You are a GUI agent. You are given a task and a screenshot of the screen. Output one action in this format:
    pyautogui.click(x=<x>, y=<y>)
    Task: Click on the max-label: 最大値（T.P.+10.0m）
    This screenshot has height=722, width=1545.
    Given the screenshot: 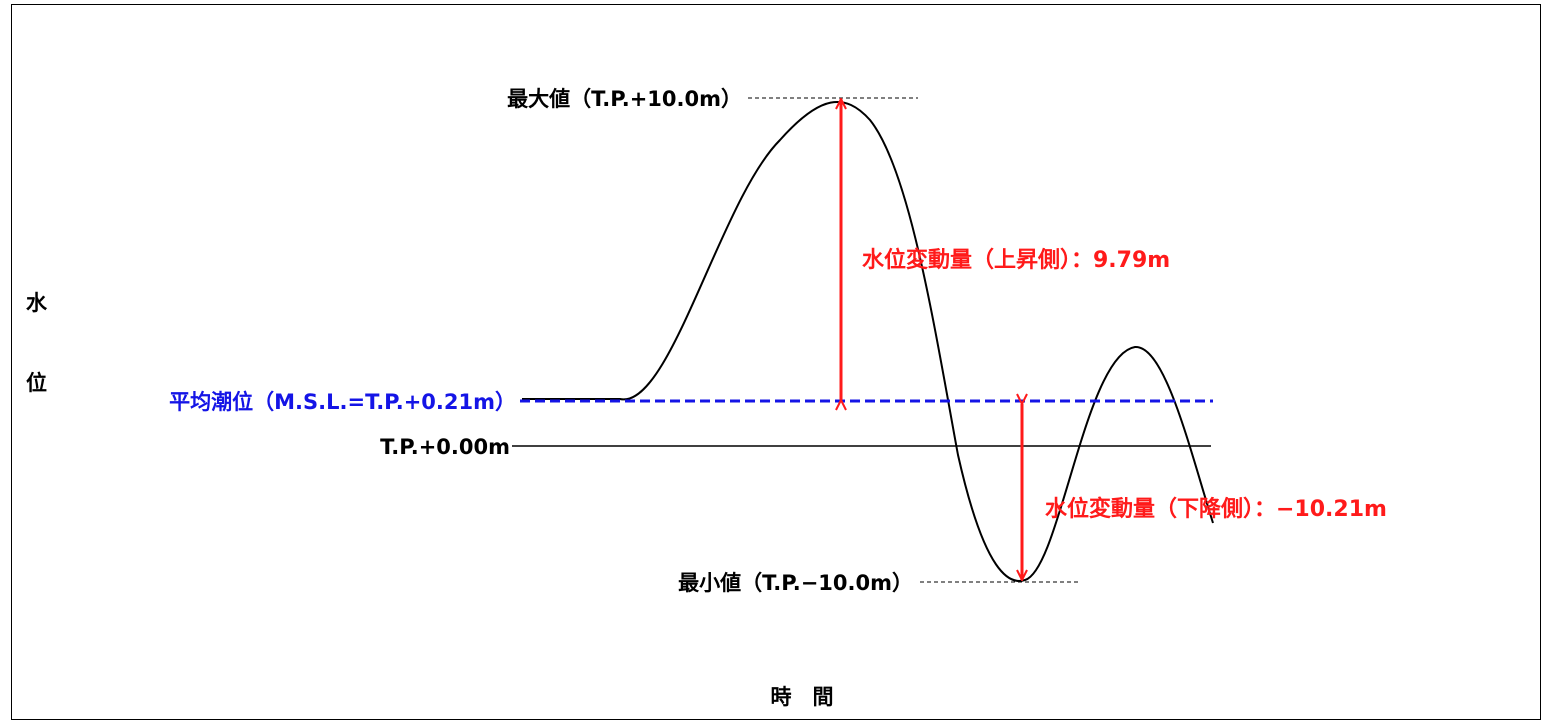 What is the action you would take?
    pyautogui.click(x=624, y=99)
    